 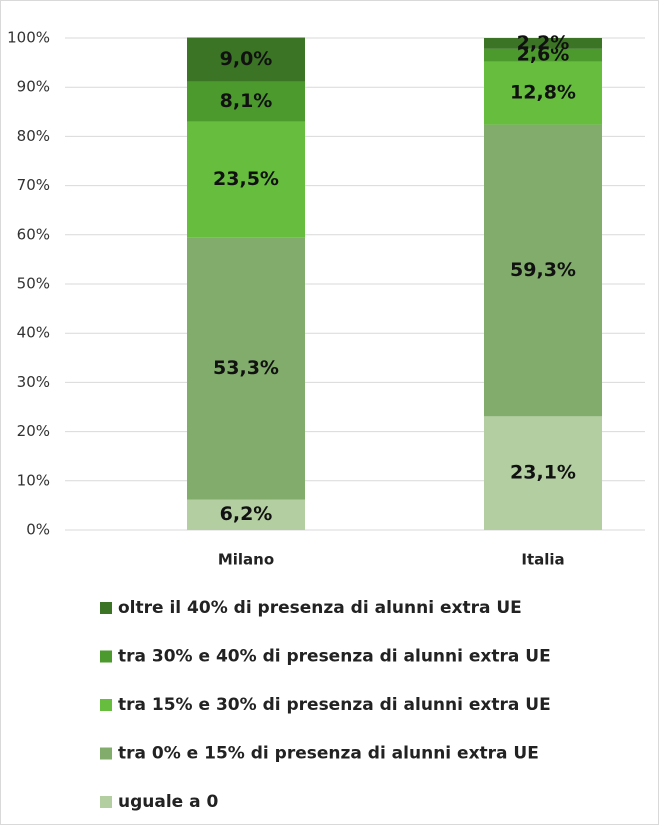 I want to click on legend-label: uguale a 0, so click(x=168, y=802).